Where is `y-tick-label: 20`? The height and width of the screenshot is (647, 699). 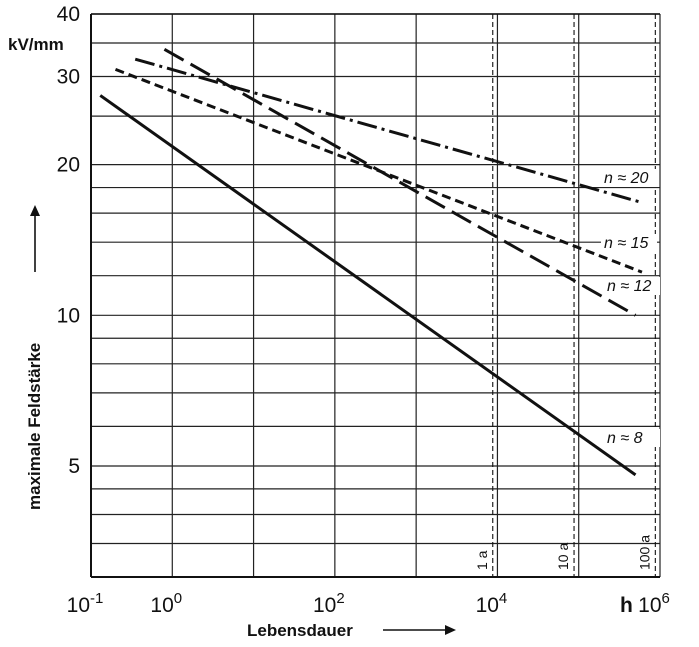 y-tick-label: 20 is located at coordinates (68, 165).